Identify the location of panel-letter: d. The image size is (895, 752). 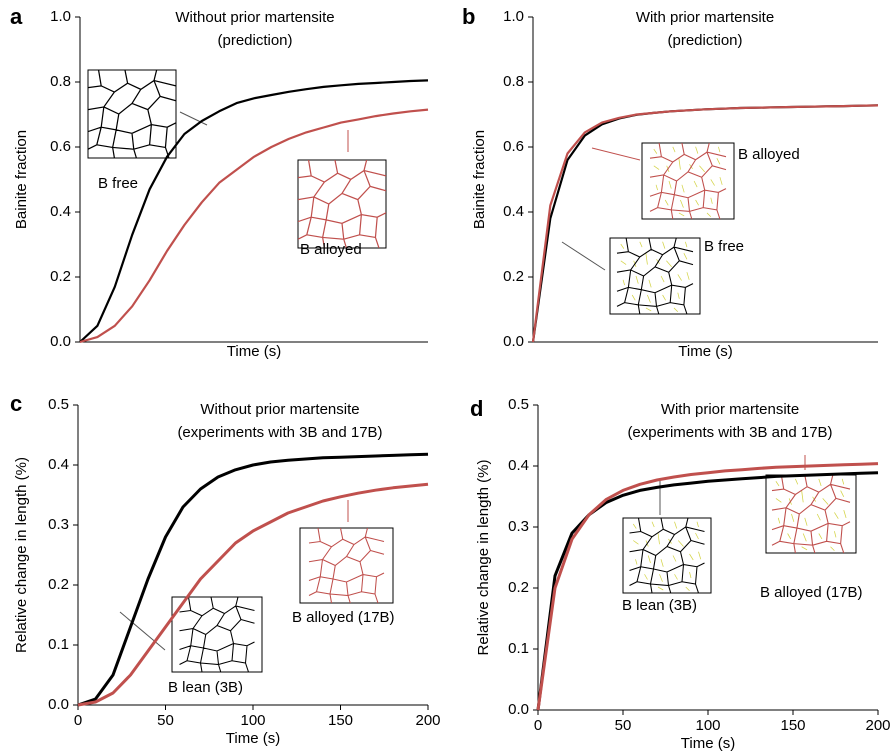
(476, 408).